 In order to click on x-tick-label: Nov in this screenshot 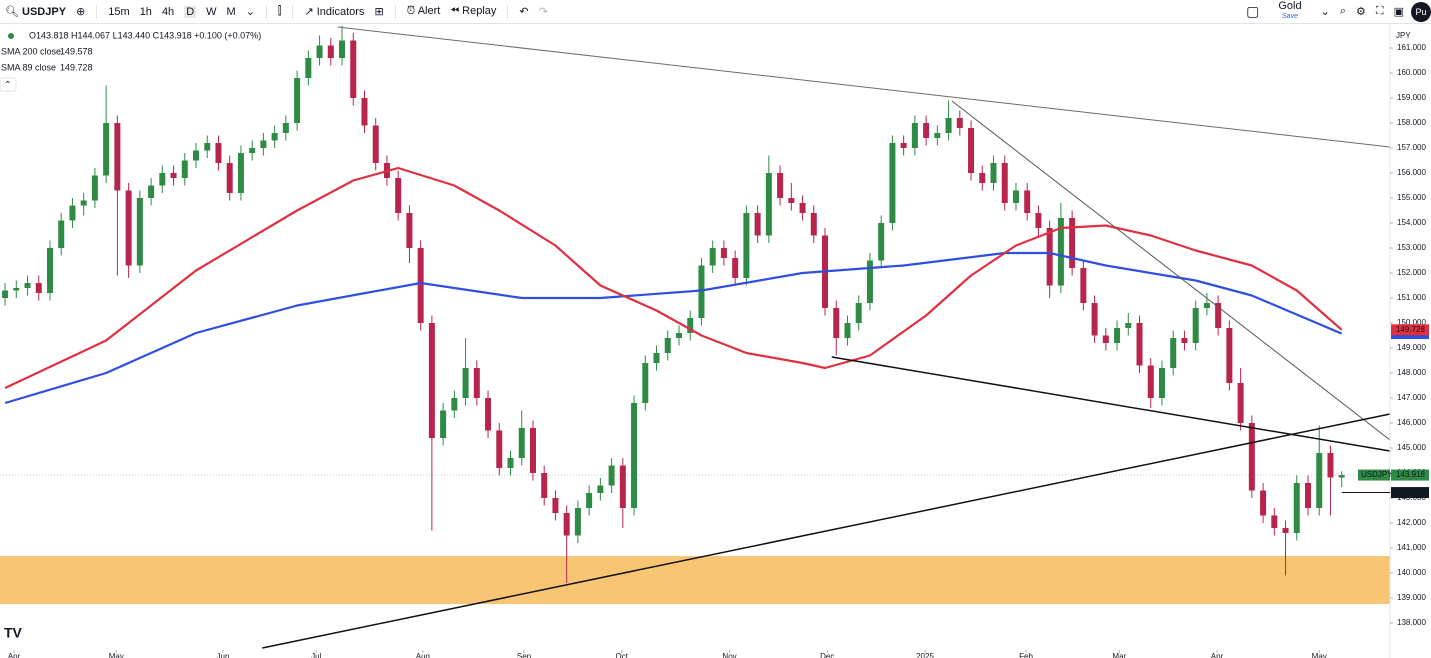, I will do `click(729, 655)`.